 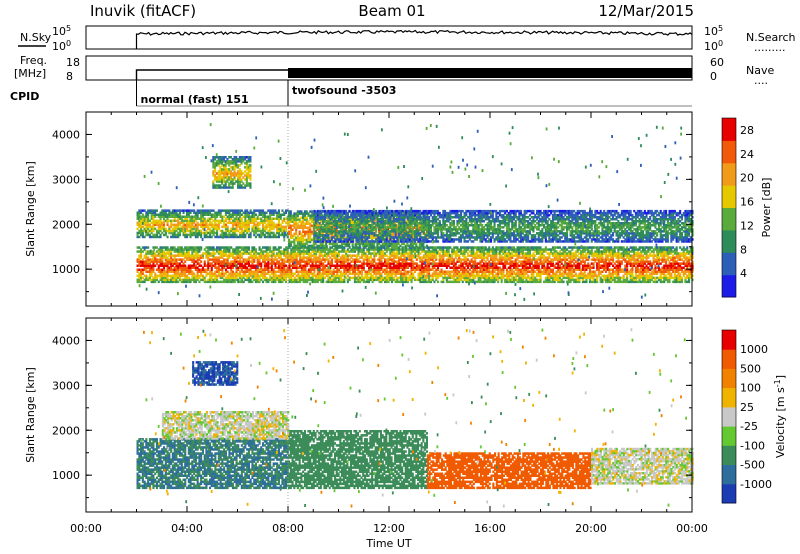 I want to click on date-title: 12/Mar/2015, so click(x=646, y=11).